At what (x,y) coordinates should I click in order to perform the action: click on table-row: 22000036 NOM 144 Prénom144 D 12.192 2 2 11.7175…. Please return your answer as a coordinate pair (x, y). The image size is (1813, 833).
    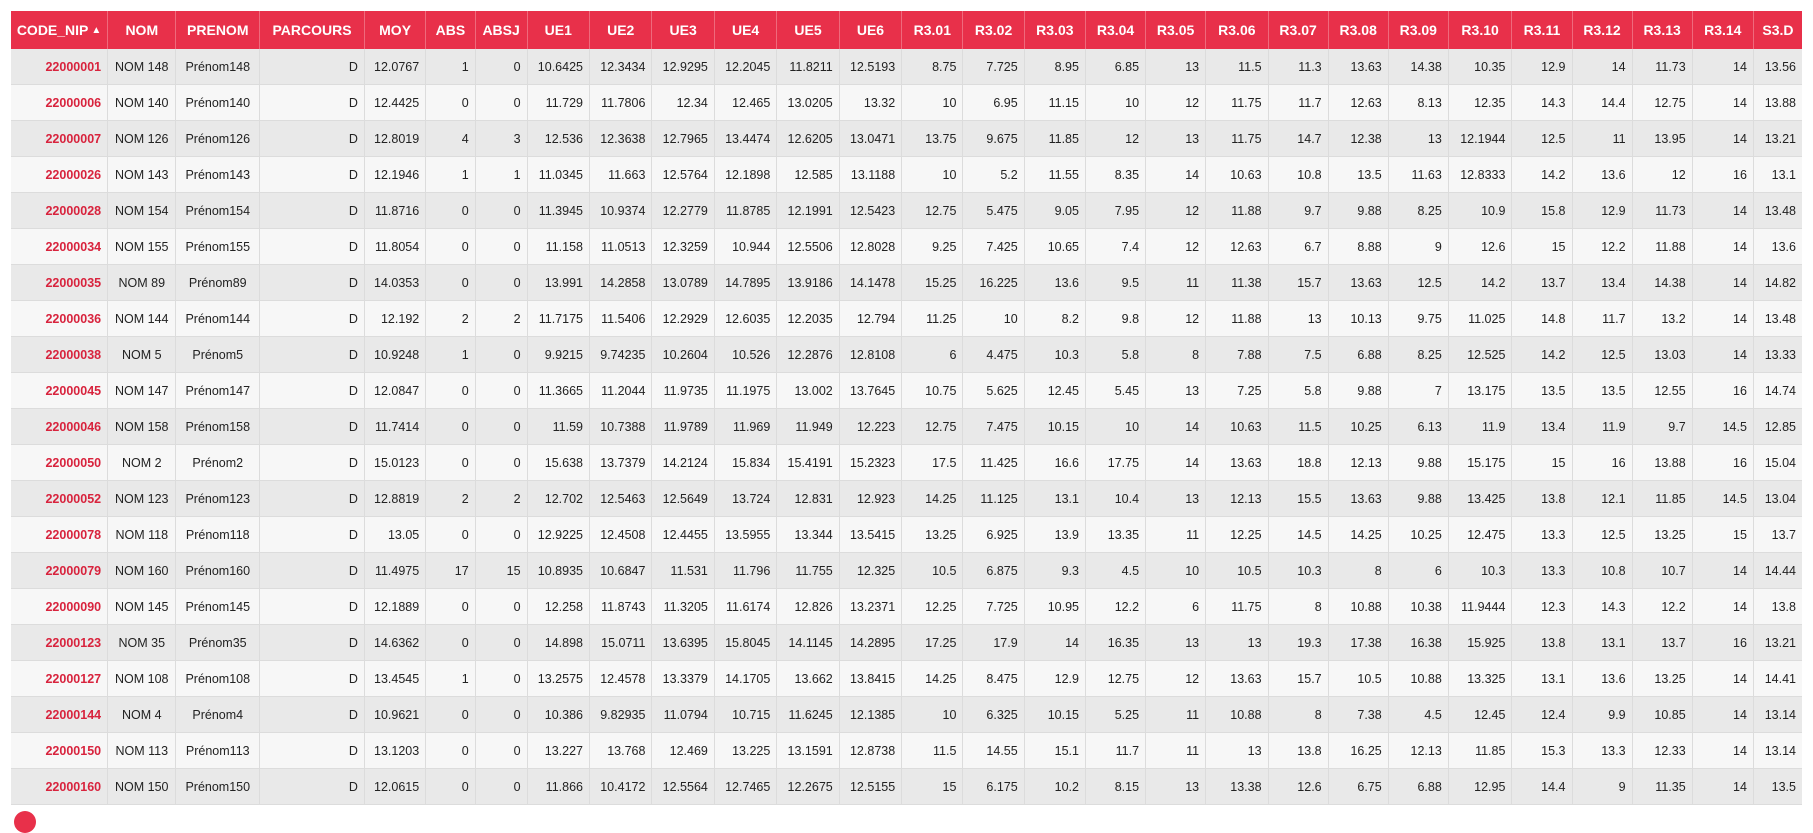
    Looking at the image, I should click on (906, 318).